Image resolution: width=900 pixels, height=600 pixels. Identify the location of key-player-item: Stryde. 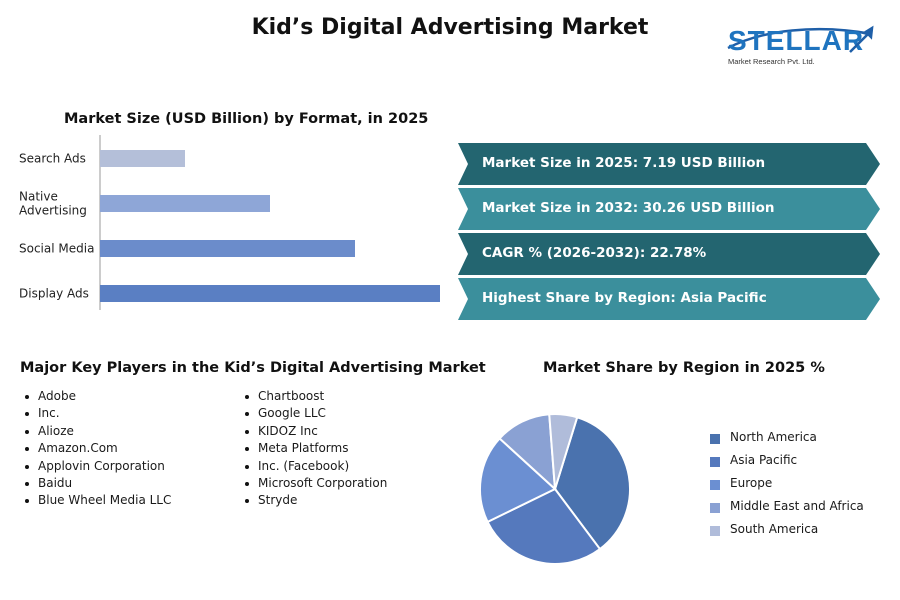
(314, 500).